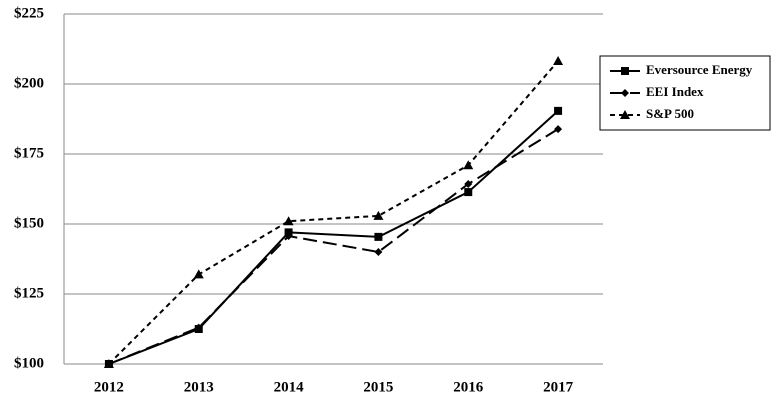 This screenshot has height=400, width=776. What do you see at coordinates (29, 363) in the screenshot?
I see `y-tick-label: $100` at bounding box center [29, 363].